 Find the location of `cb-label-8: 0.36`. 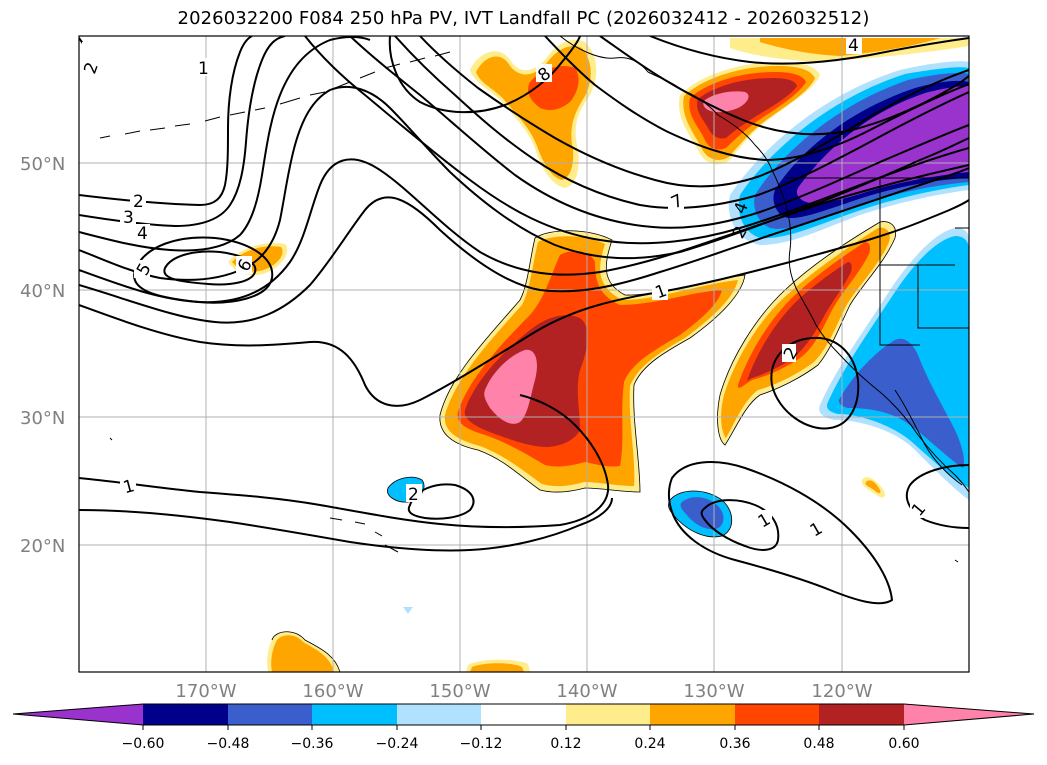

cb-label-8: 0.36 is located at coordinates (734, 744).